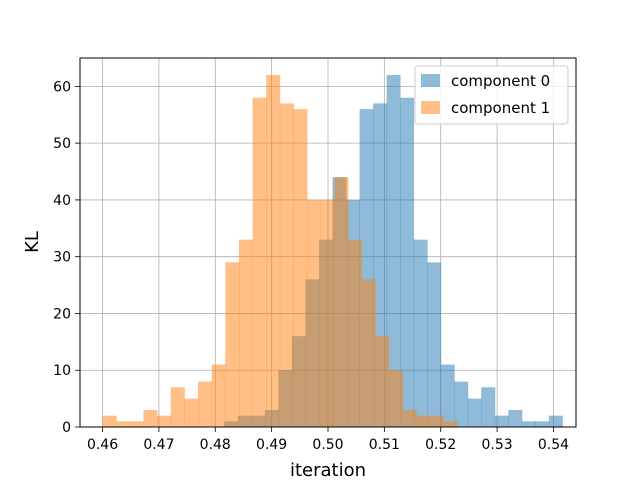 The width and height of the screenshot is (640, 484). I want to click on y-tick-label: 40, so click(62, 201).